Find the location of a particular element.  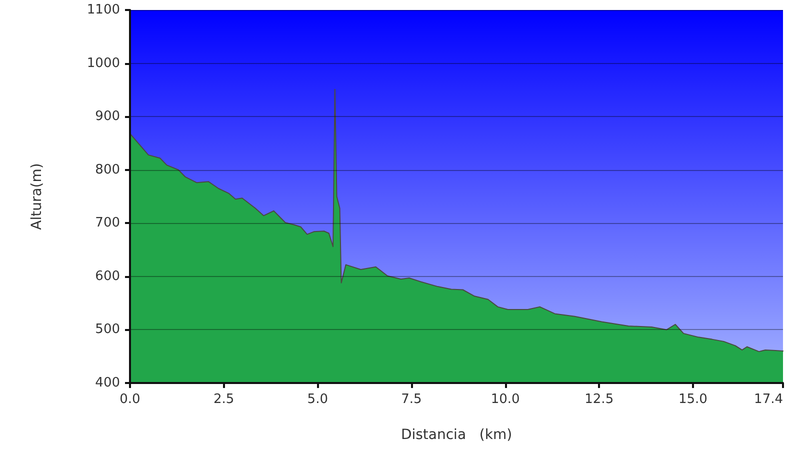

y-tick-label: 400 is located at coordinates (107, 383).